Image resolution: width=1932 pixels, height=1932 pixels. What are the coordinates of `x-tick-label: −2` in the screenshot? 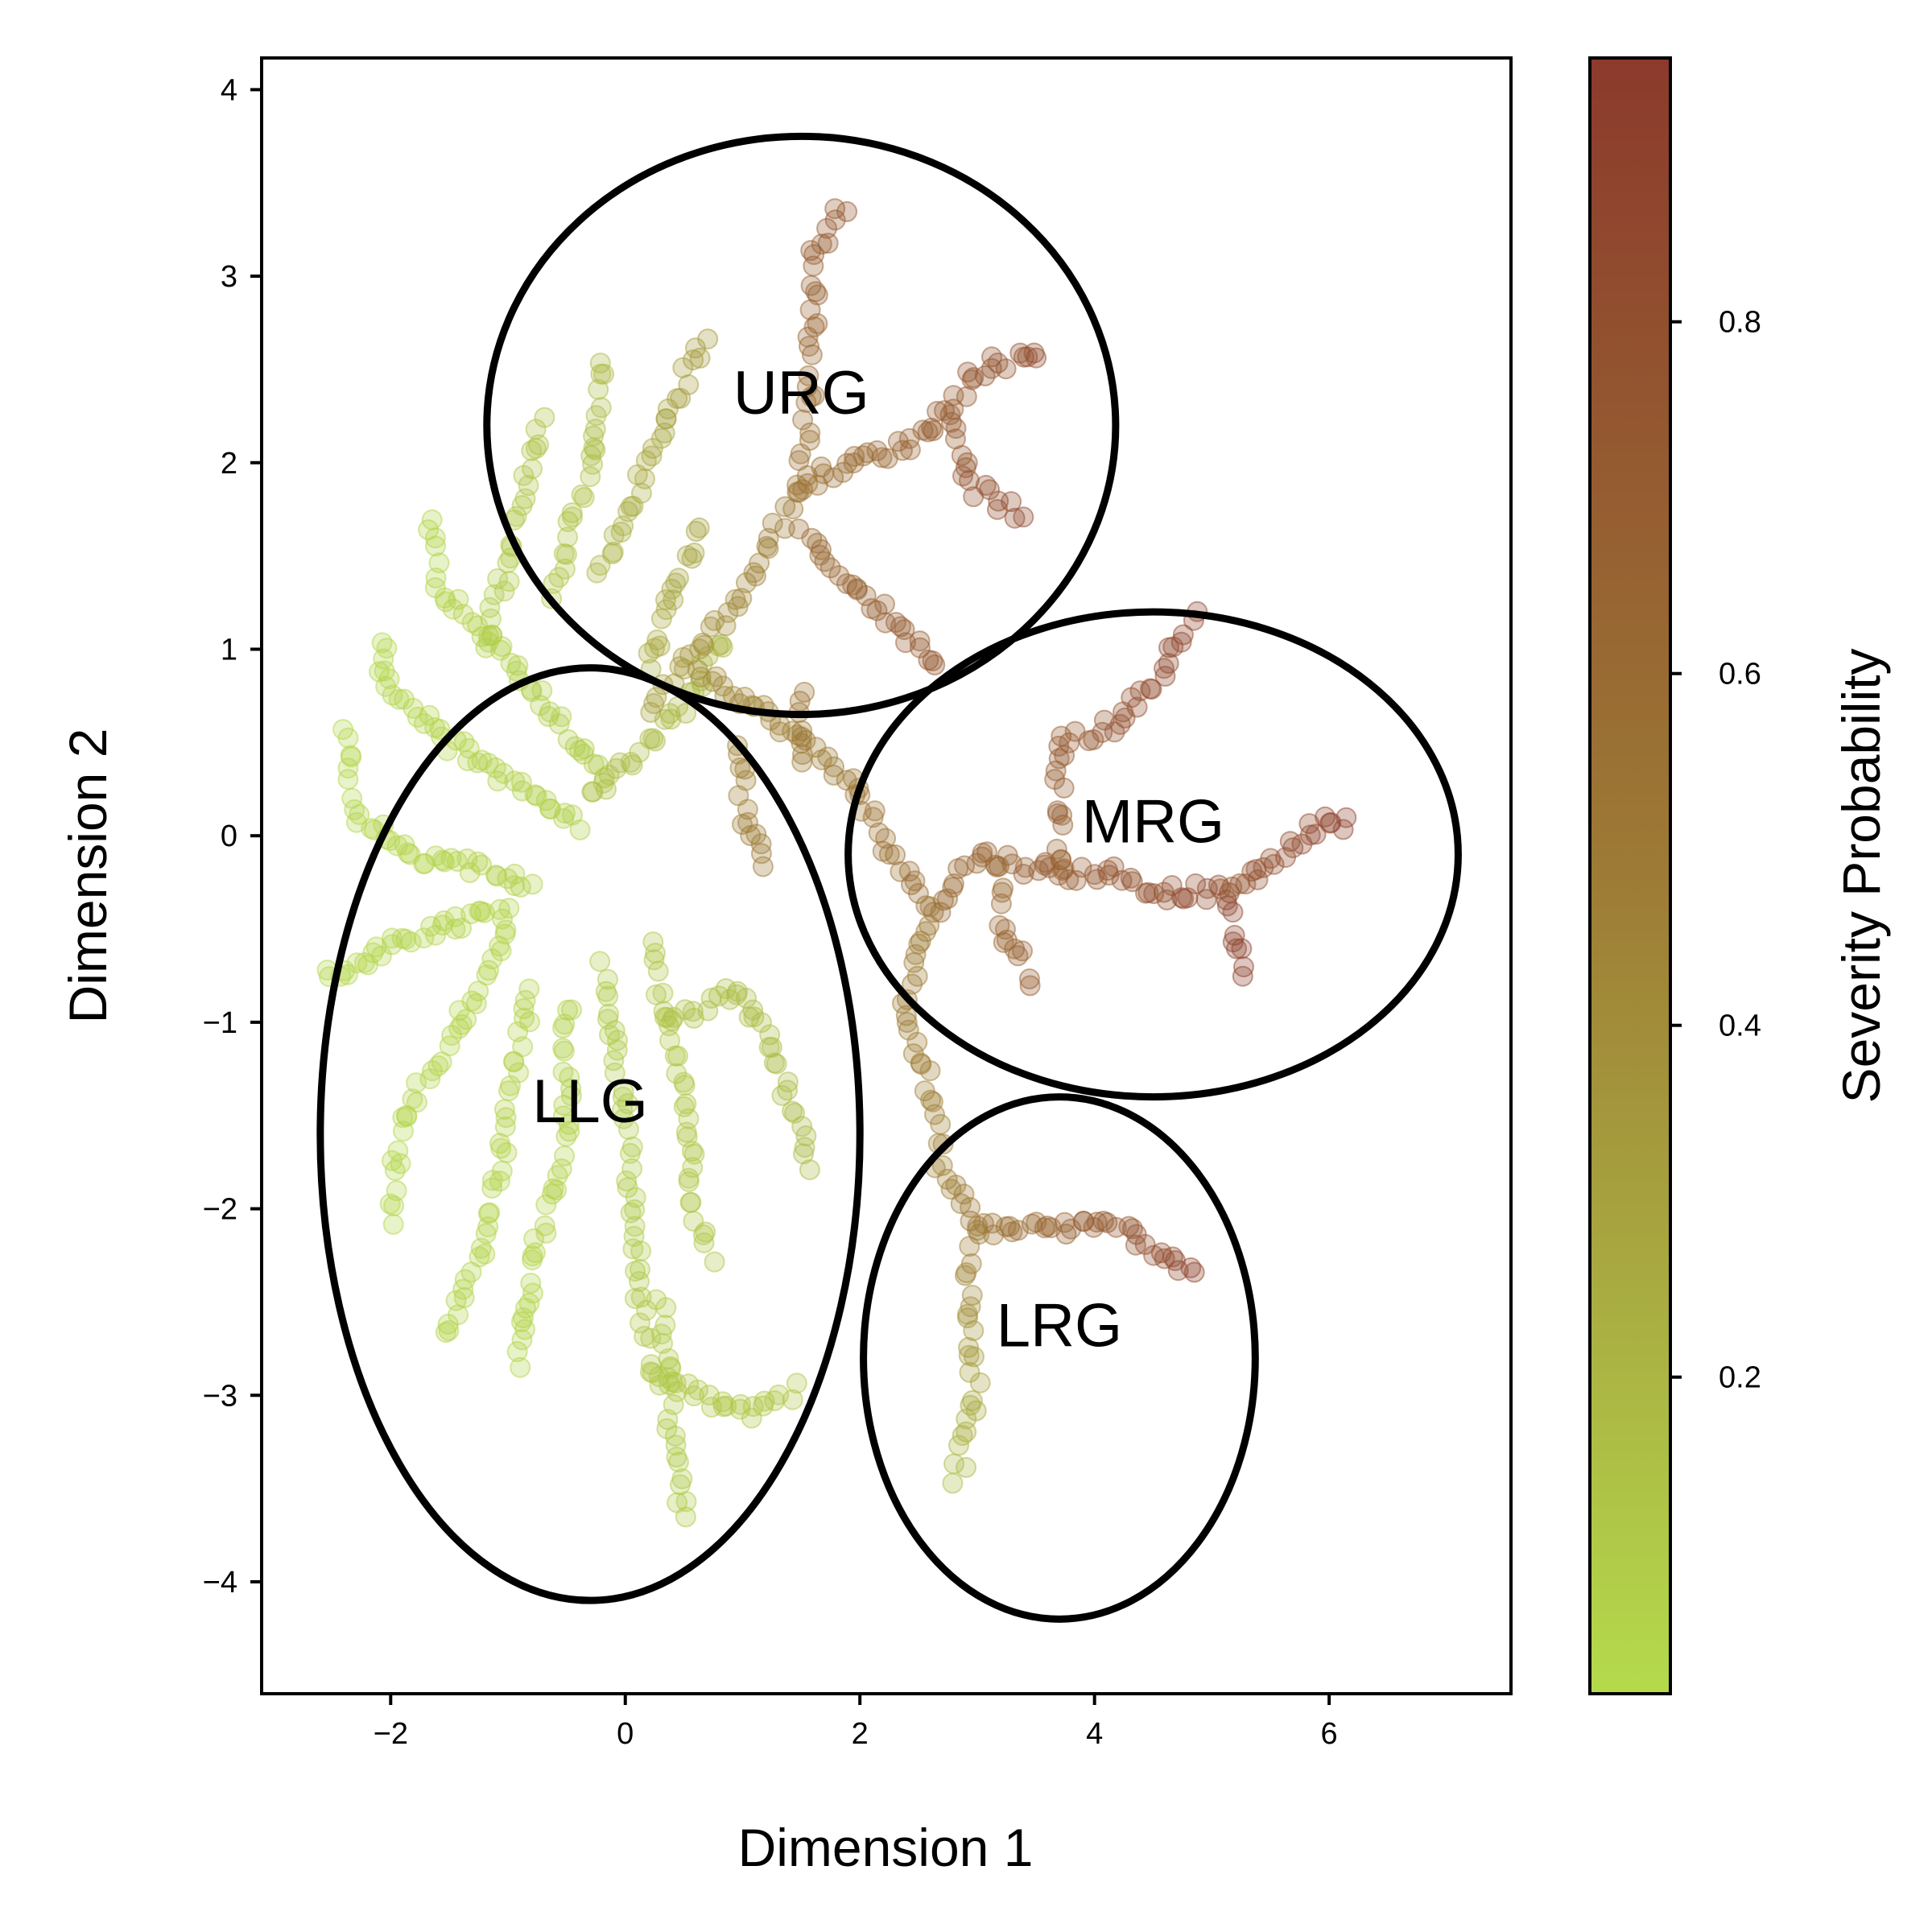 It's located at (391, 1734).